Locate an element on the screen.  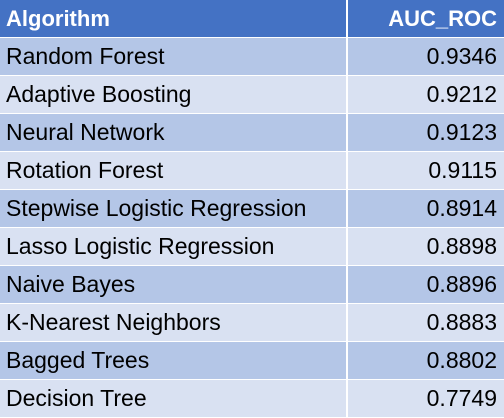
header-algorithm: Algorithm is located at coordinates (174, 18).